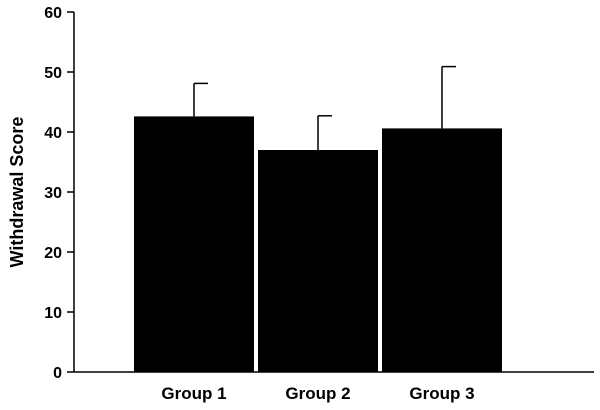 Image resolution: width=600 pixels, height=410 pixels. I want to click on error-bars-group, so click(324, 107).